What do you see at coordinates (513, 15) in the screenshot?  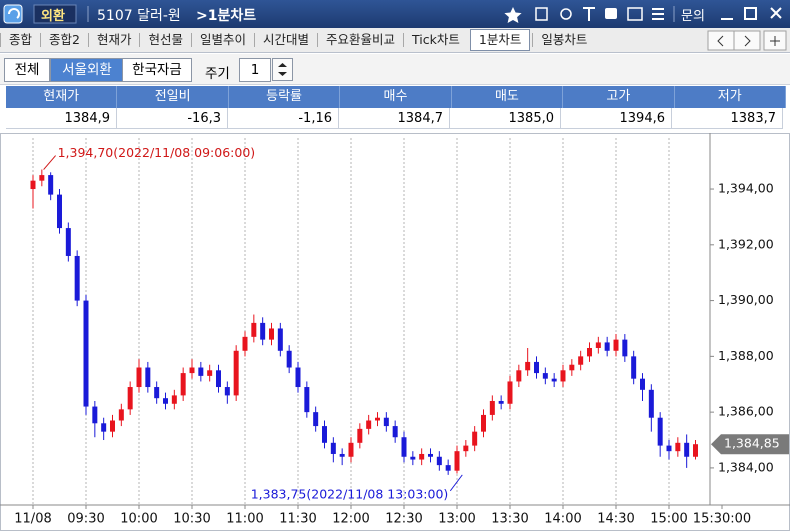 I see `favorite-icon` at bounding box center [513, 15].